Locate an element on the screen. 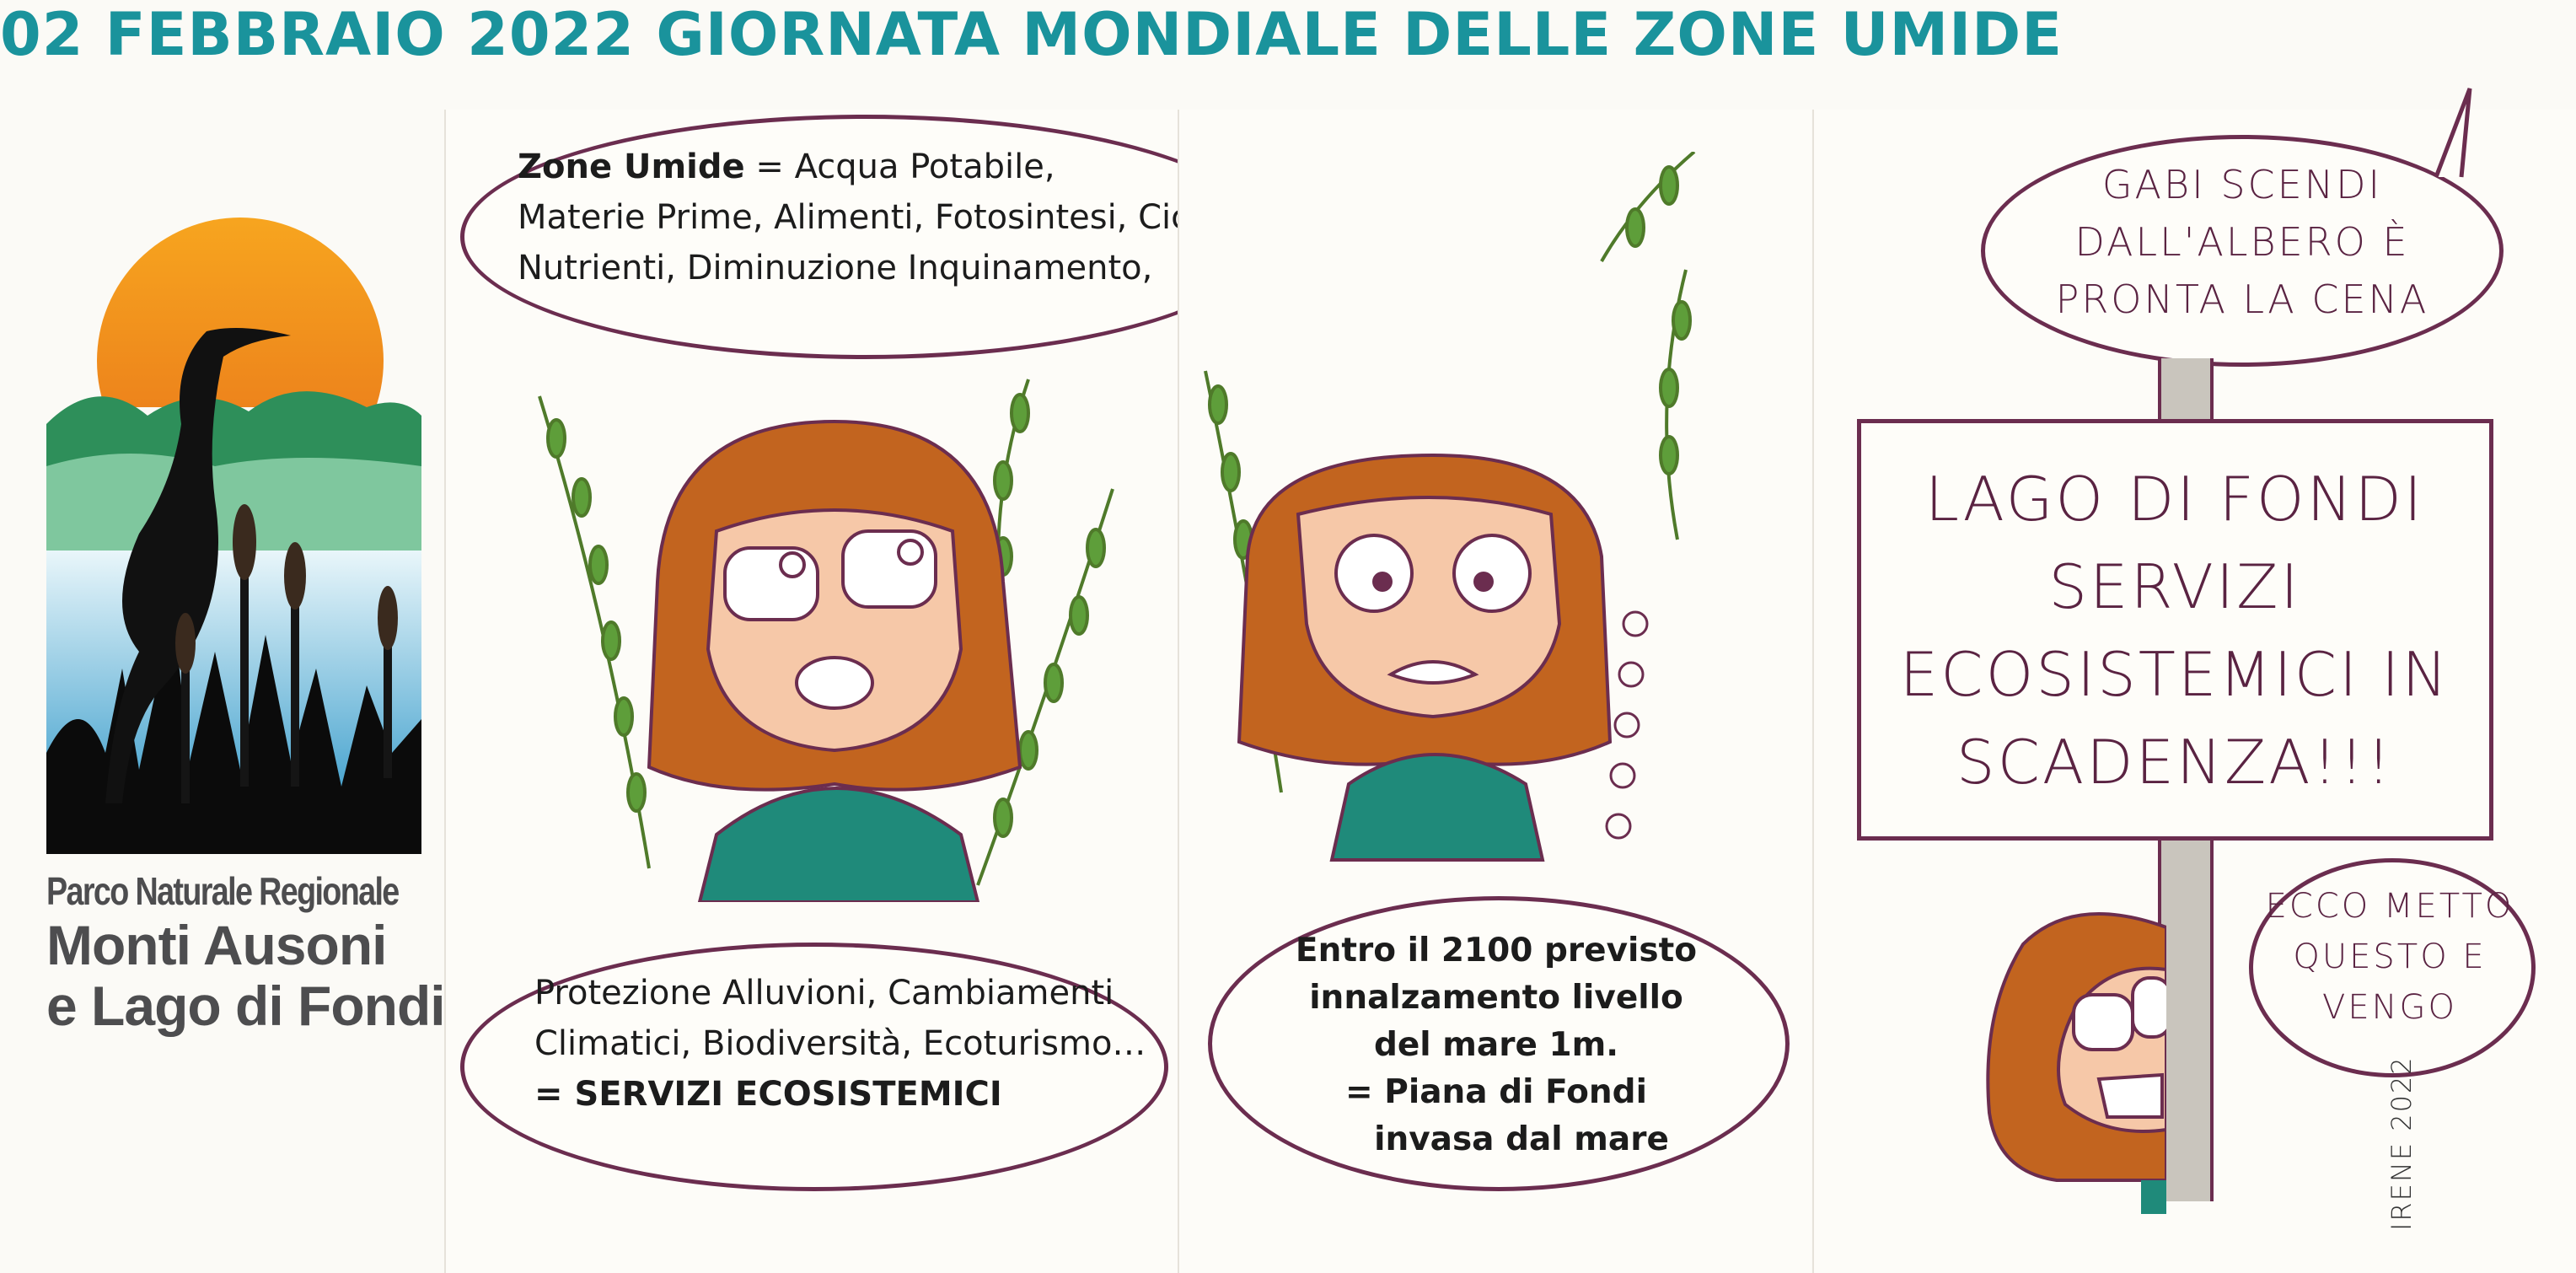  gabi-line-1: GABI SCENDI is located at coordinates (2242, 185).